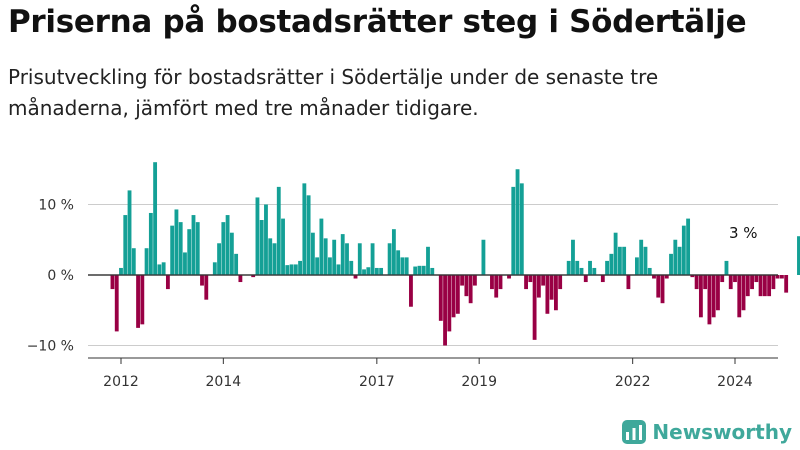 The height and width of the screenshot is (450, 800). What do you see at coordinates (735, 382) in the screenshot?
I see `x-tick-label: 2024` at bounding box center [735, 382].